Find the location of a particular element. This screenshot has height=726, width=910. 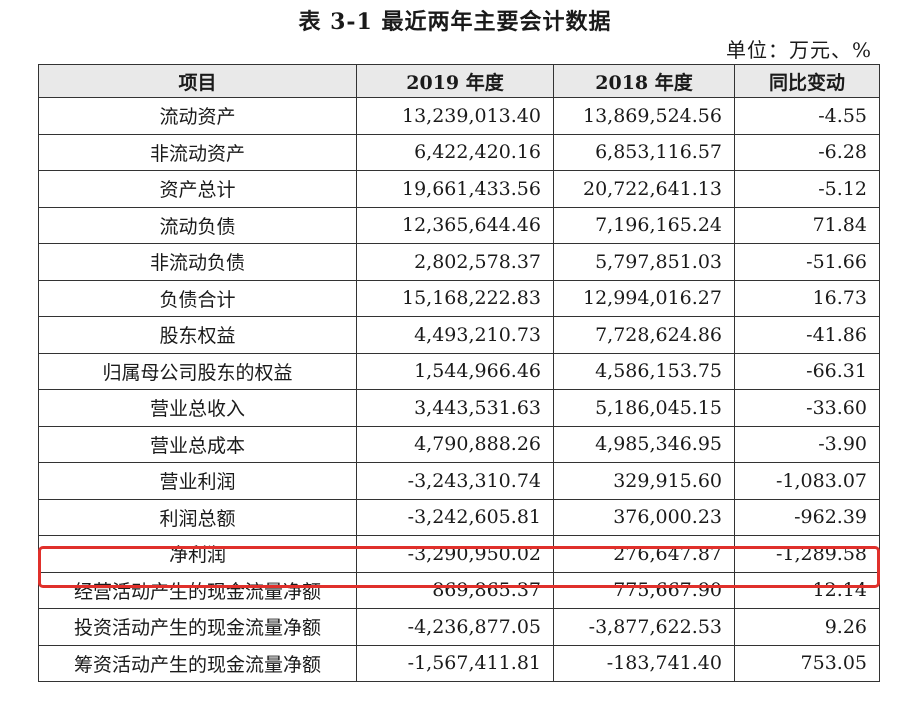

table-row: 非流动资产 6,422,420.16 6,853,116.57 -6.28 is located at coordinates (459, 152).